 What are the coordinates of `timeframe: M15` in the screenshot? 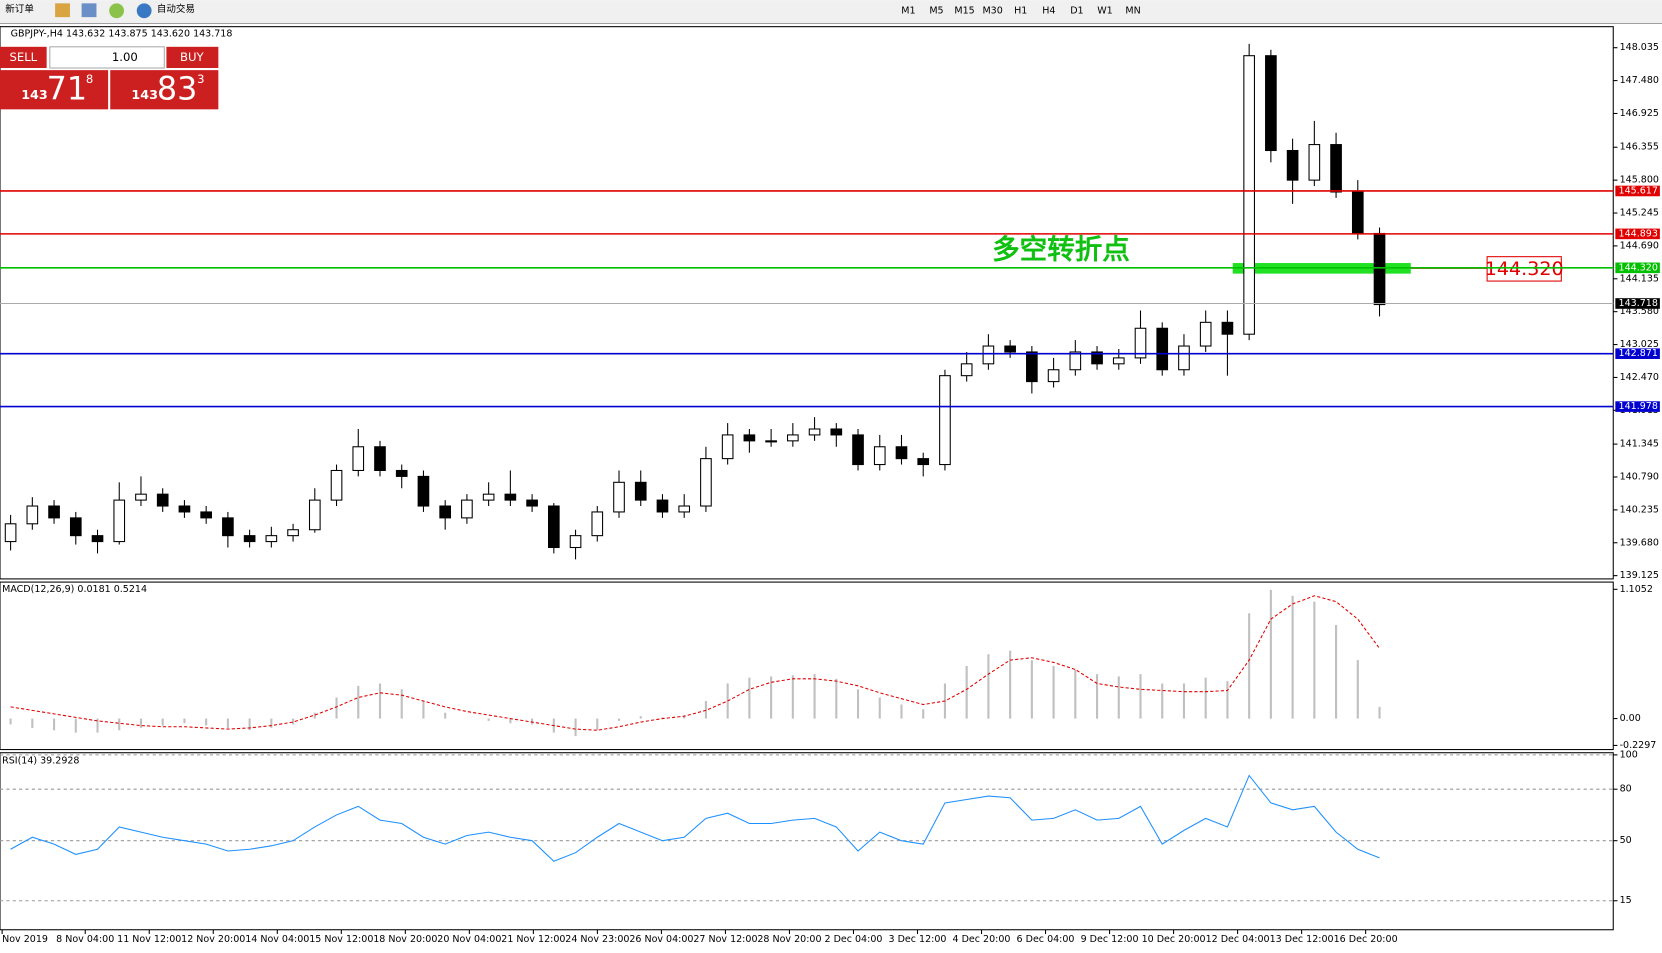 It's located at (964, 10).